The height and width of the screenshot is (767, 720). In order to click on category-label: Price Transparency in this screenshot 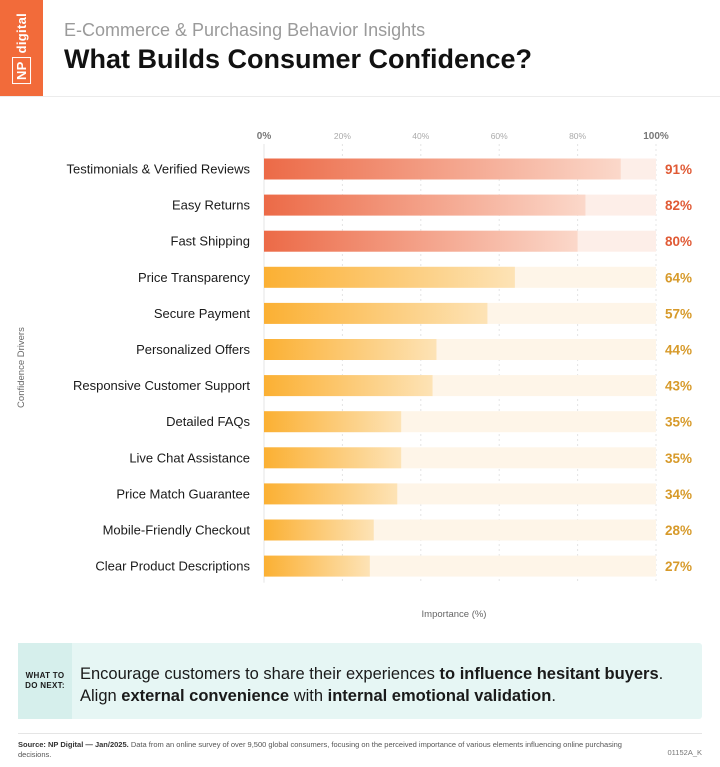, I will do `click(194, 277)`.